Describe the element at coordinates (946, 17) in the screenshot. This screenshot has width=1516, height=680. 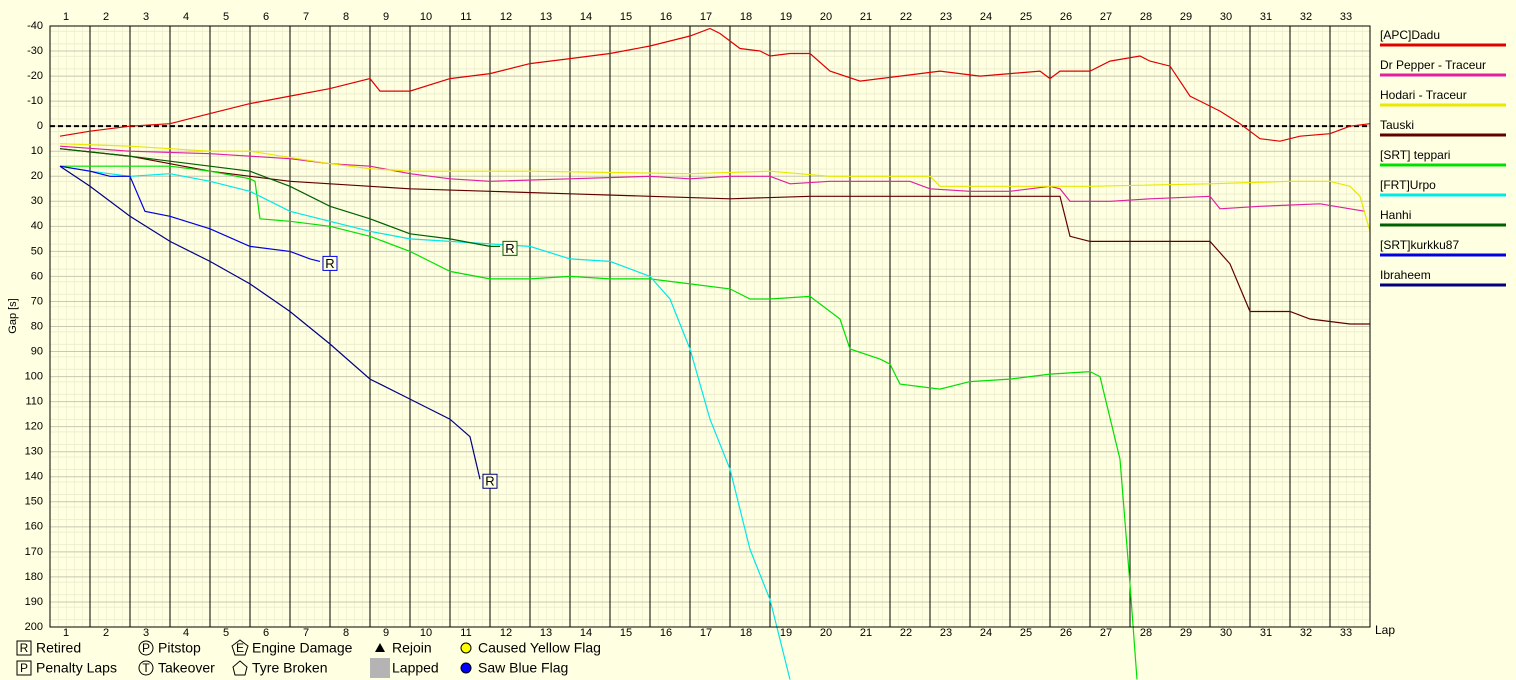
I see `x-tick-label: 23` at that location.